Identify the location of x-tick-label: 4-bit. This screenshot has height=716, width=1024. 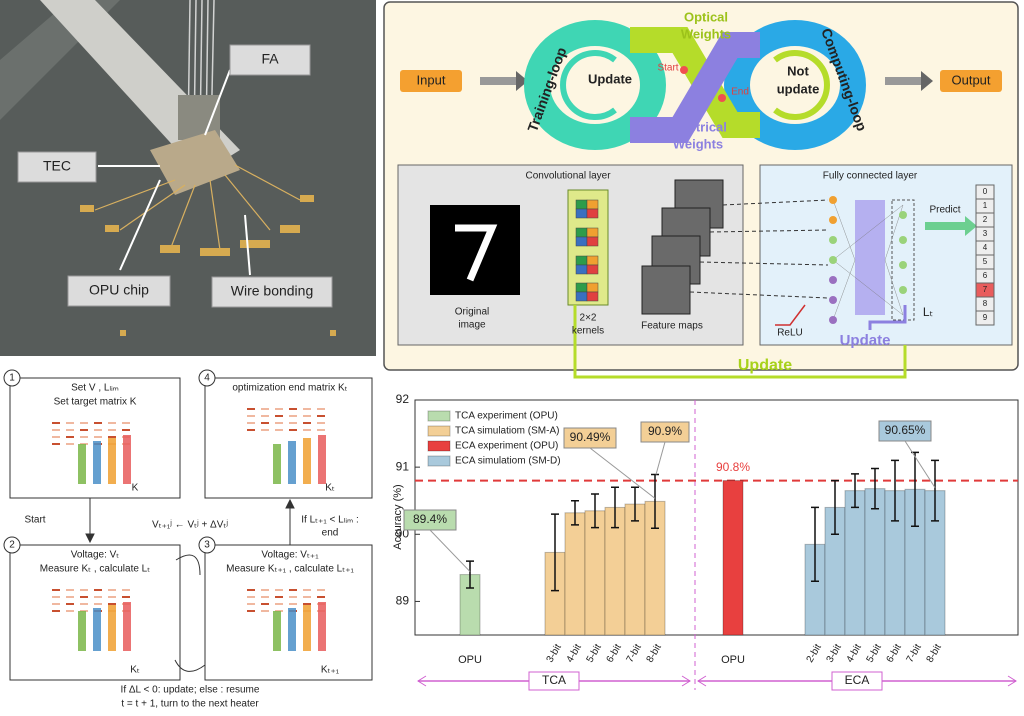
(574, 653).